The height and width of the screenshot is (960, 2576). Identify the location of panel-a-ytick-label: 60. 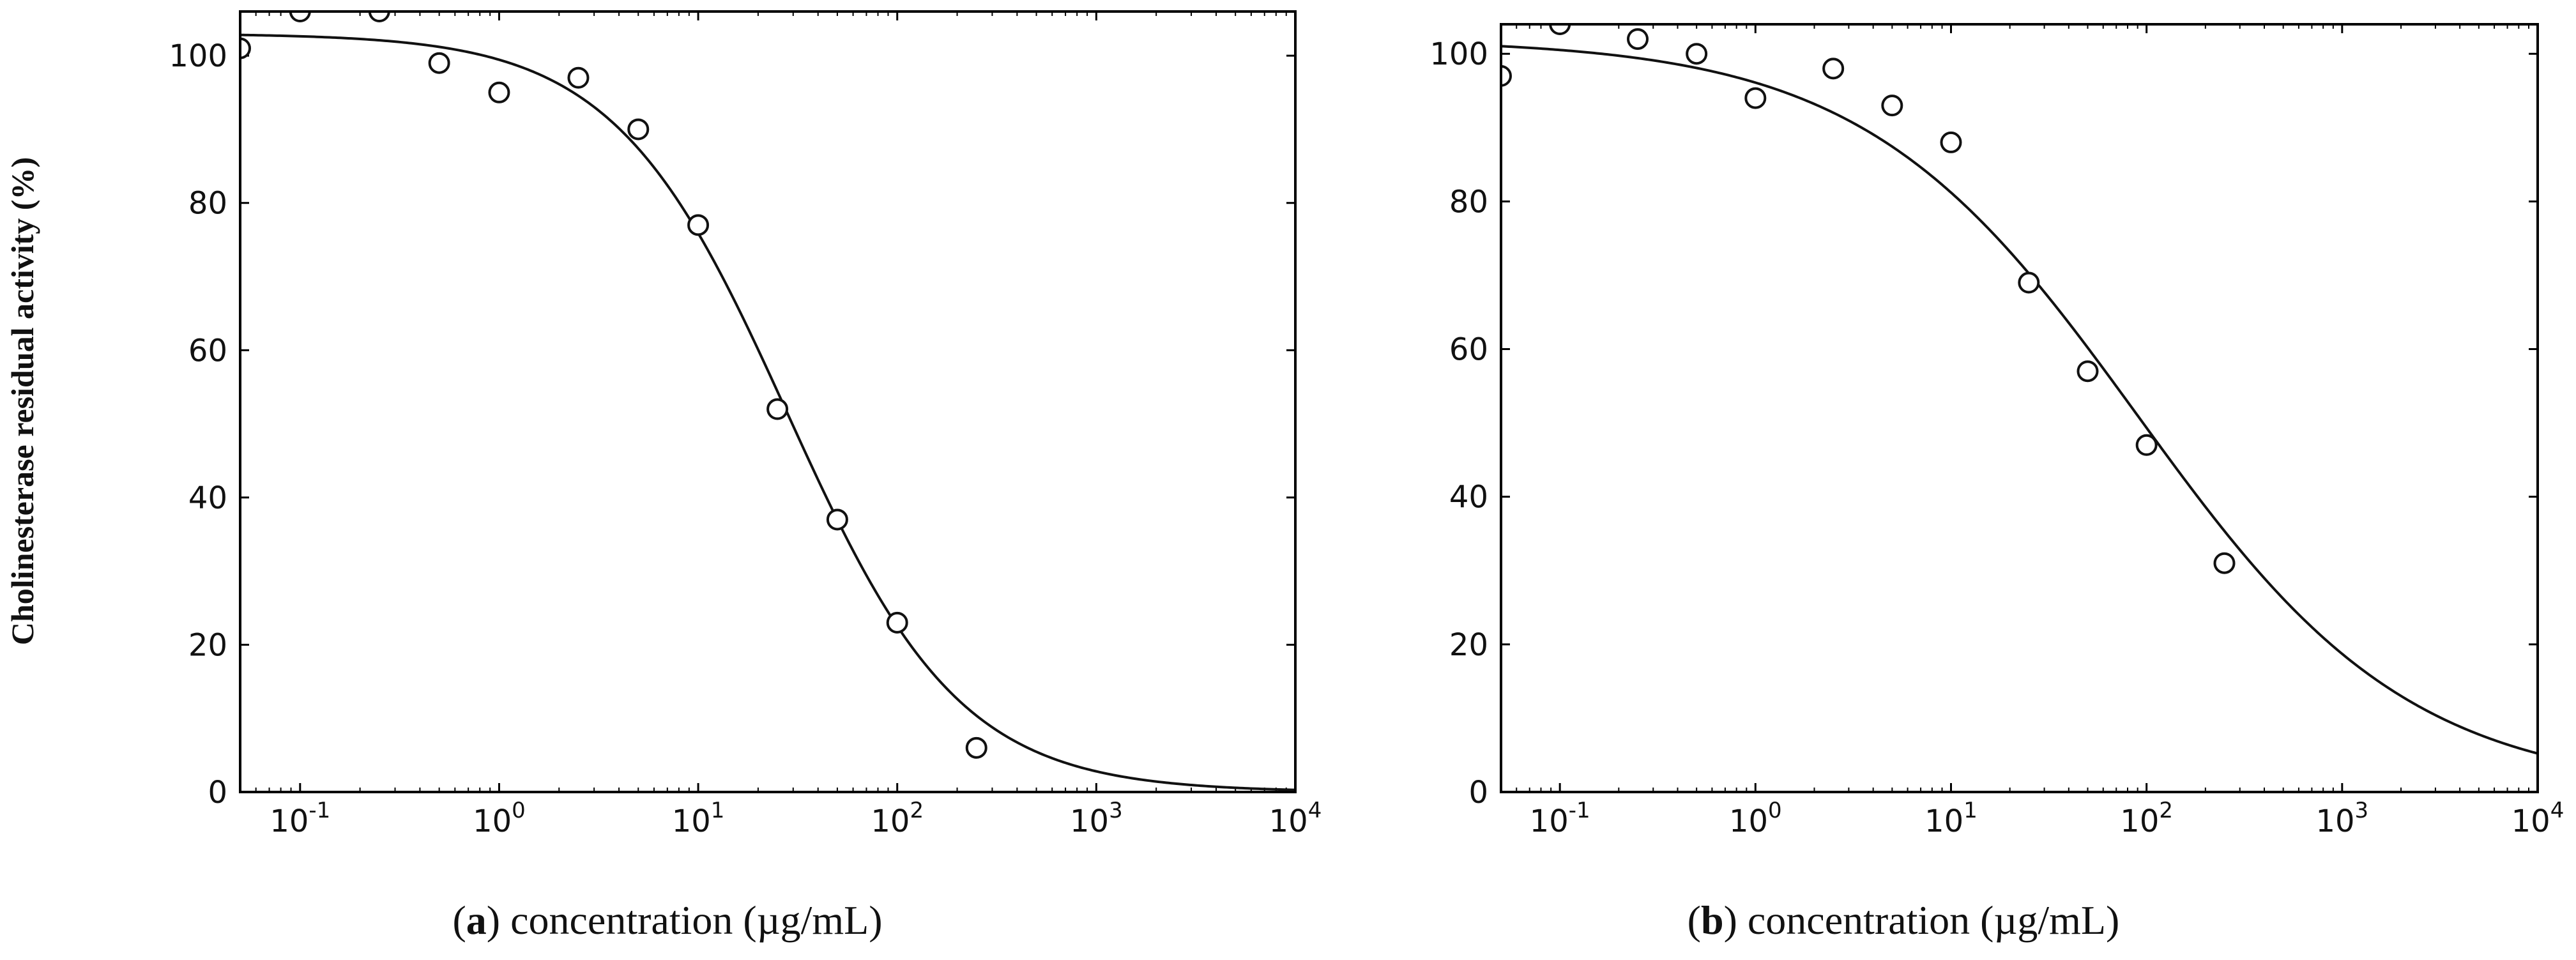
(208, 351).